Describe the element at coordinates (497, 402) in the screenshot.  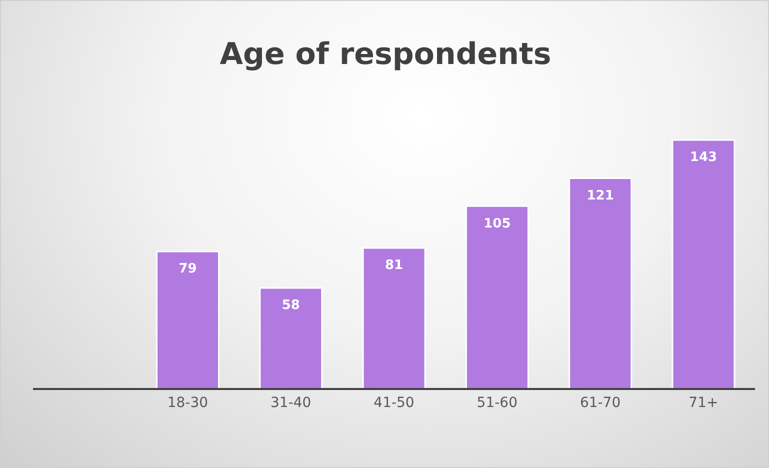
I see `x-tick-label: 51-60` at that location.